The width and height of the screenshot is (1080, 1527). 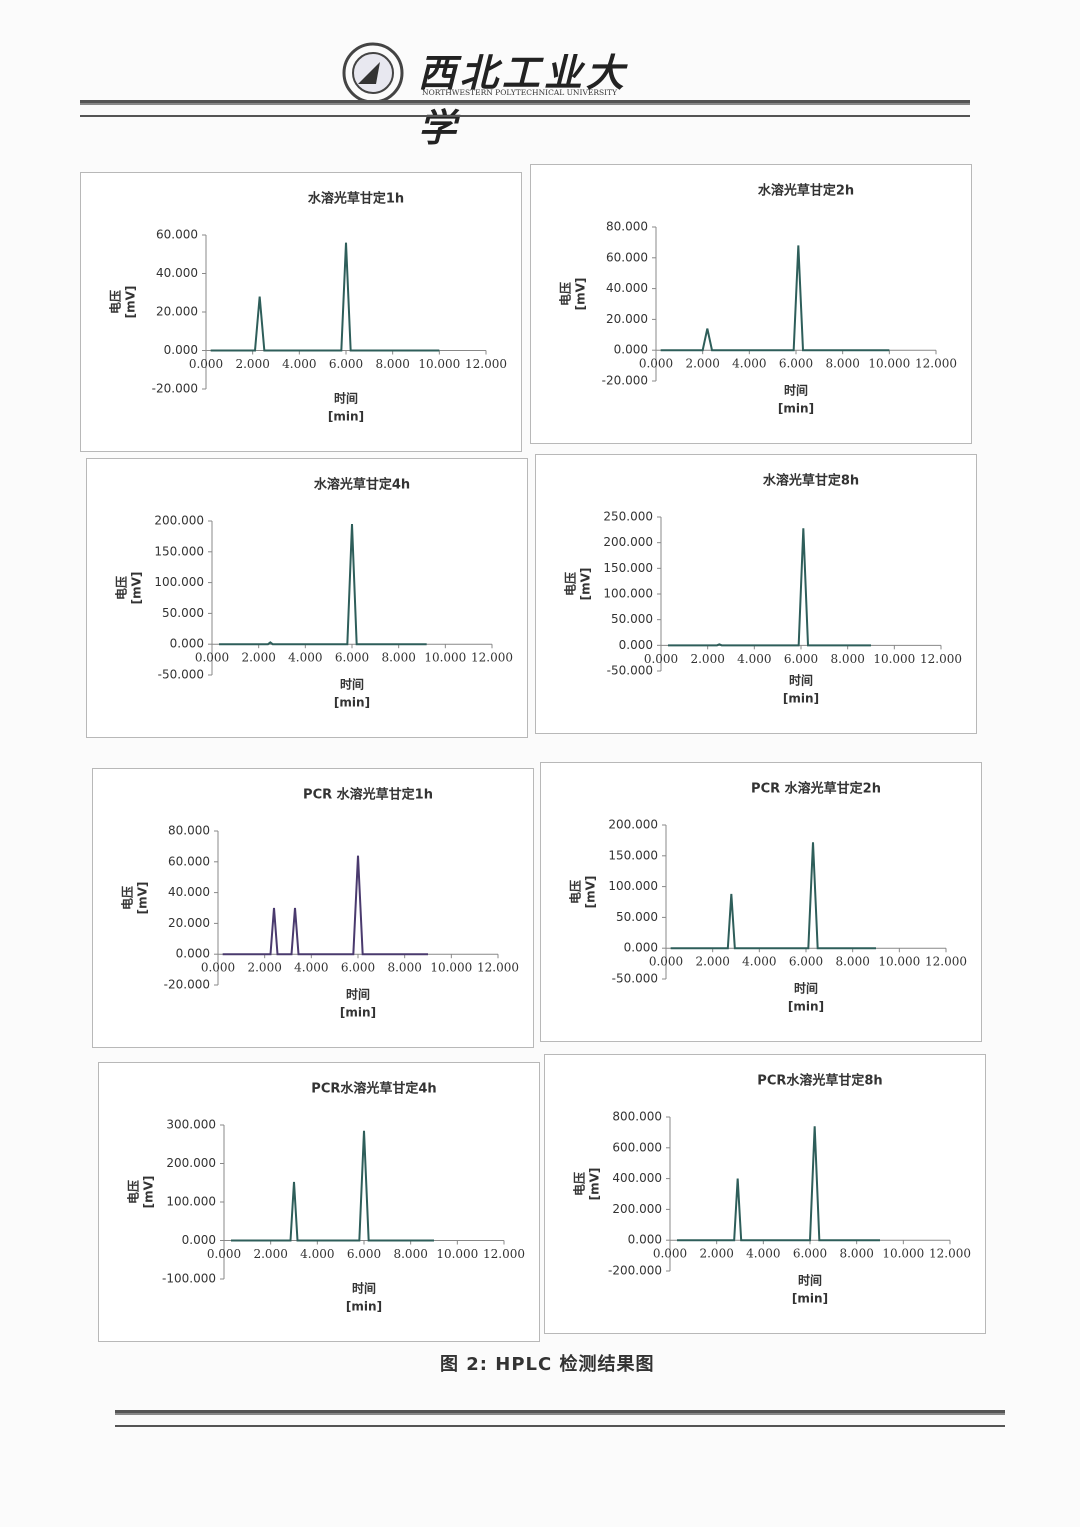 I want to click on university-name: 西北工业大学, so click(x=523, y=100).